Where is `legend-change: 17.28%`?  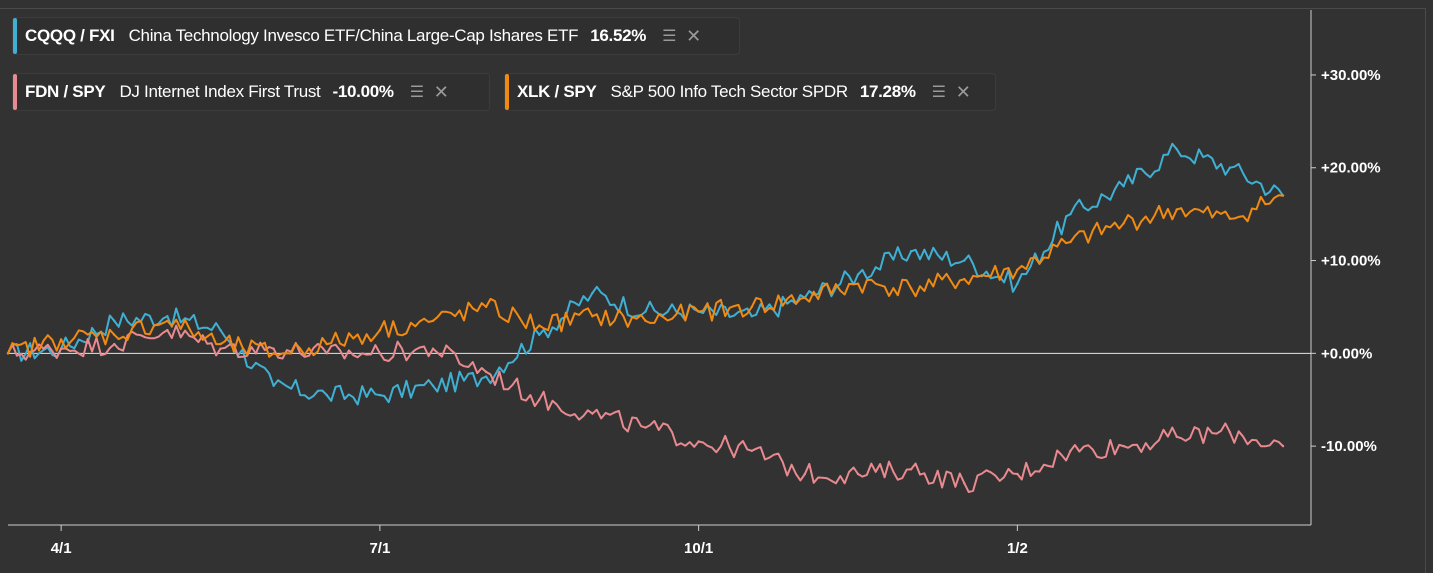 legend-change: 17.28% is located at coordinates (887, 91).